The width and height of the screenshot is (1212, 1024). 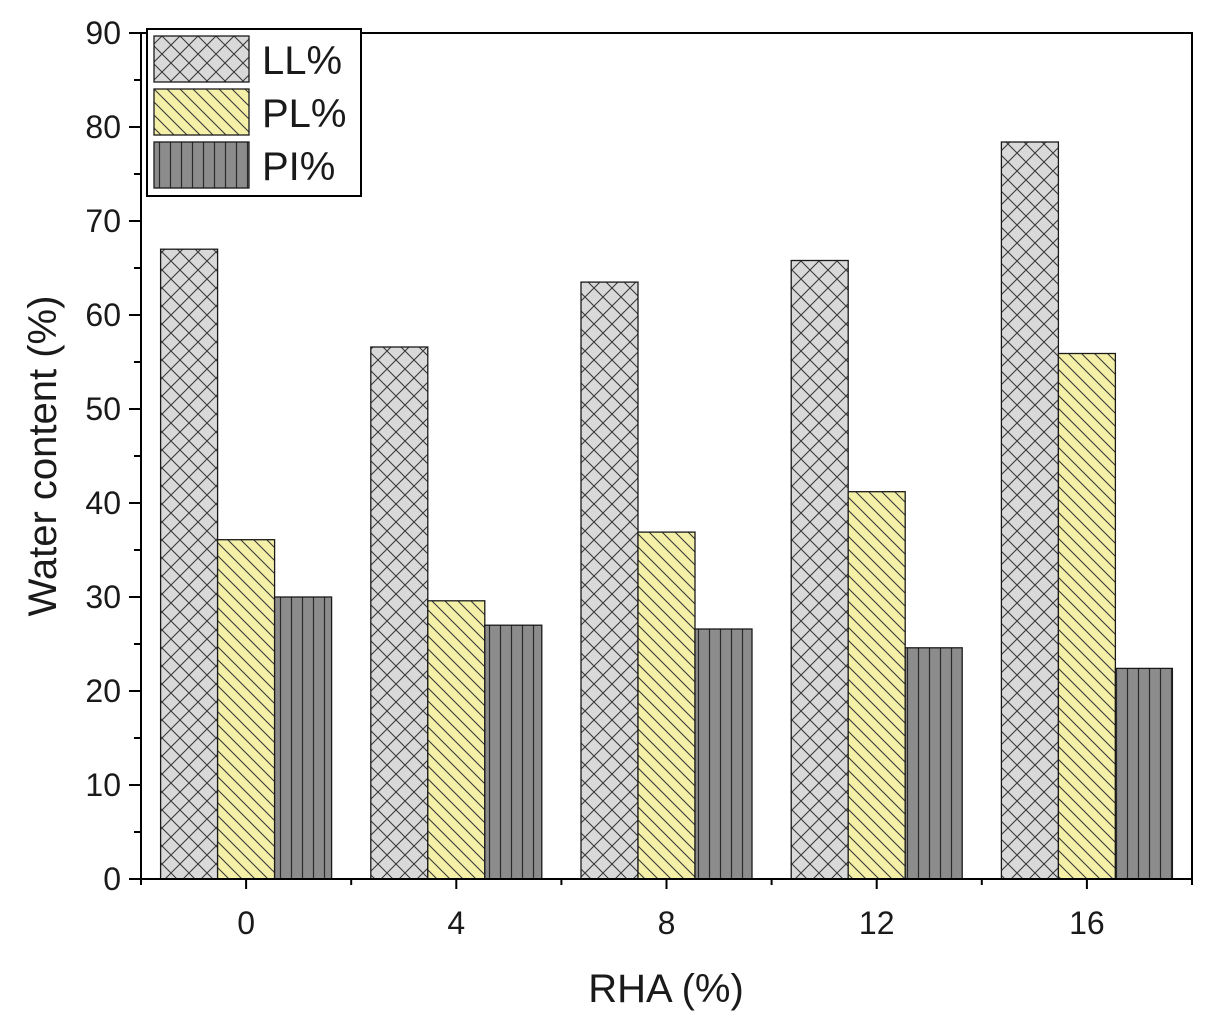 What do you see at coordinates (201, 165) in the screenshot?
I see `legend-swatch-pi` at bounding box center [201, 165].